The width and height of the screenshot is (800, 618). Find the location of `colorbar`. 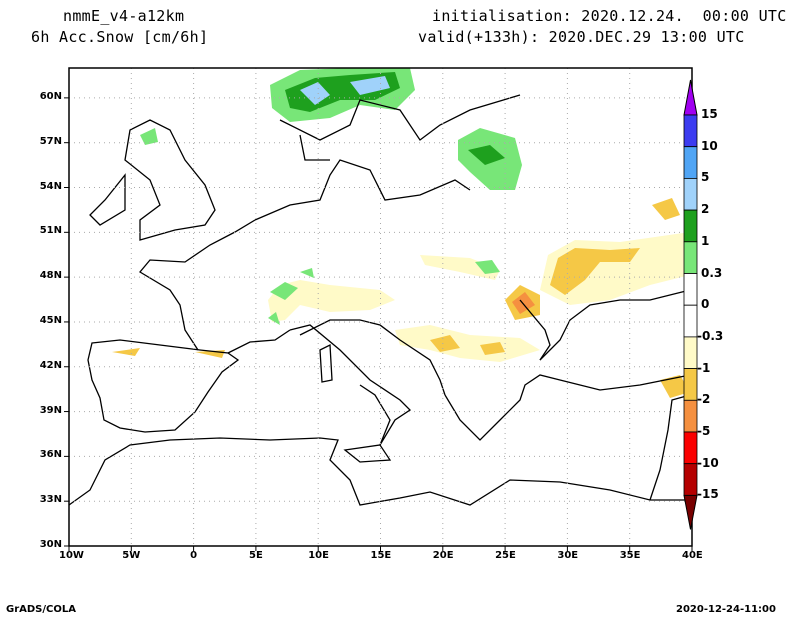

colorbar is located at coordinates (690, 304).